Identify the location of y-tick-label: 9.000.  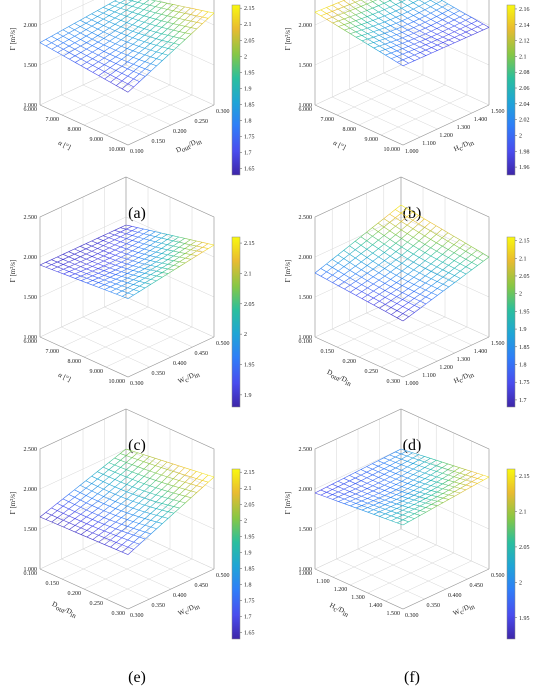
(97, 372).